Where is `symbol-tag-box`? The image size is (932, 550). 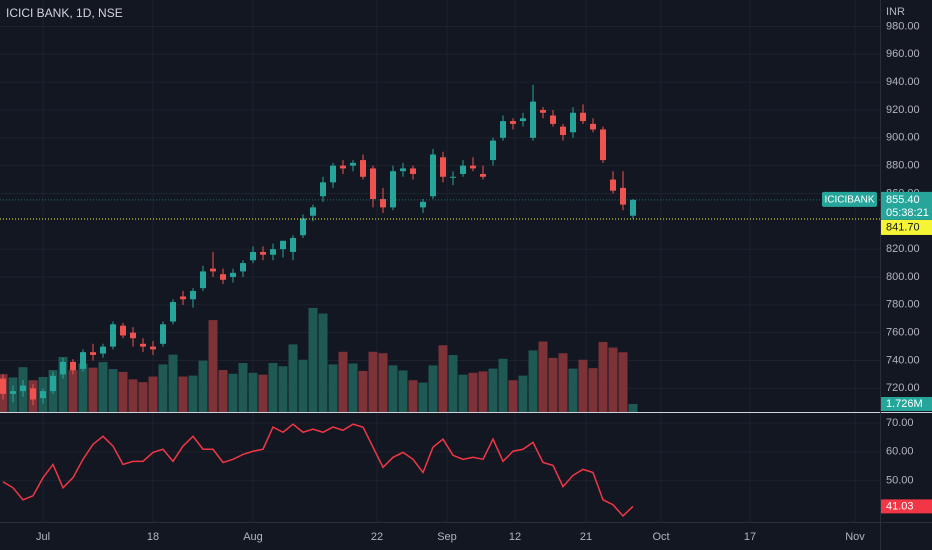 symbol-tag-box is located at coordinates (849, 199).